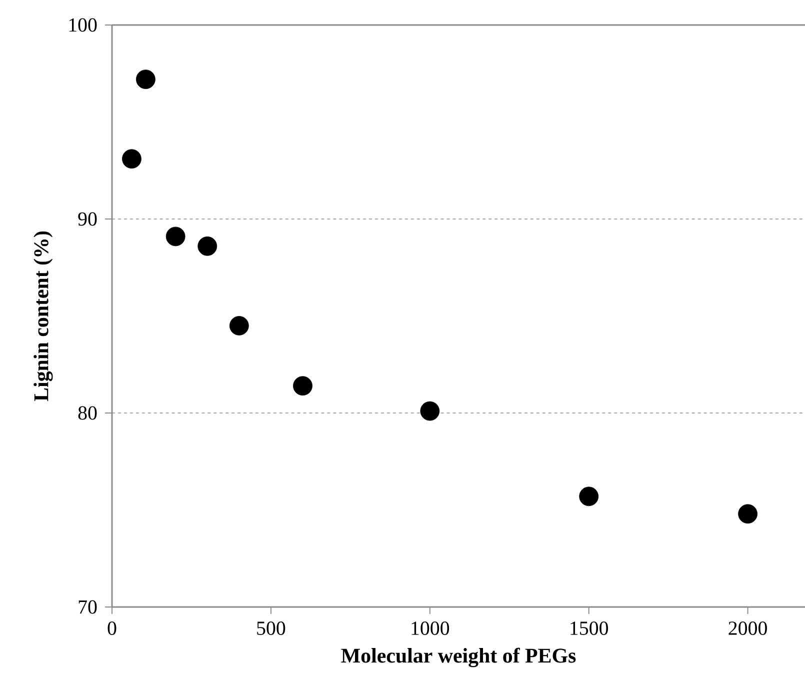 The width and height of the screenshot is (805, 696). Describe the element at coordinates (87, 413) in the screenshot. I see `y-tick-label: 80` at that location.